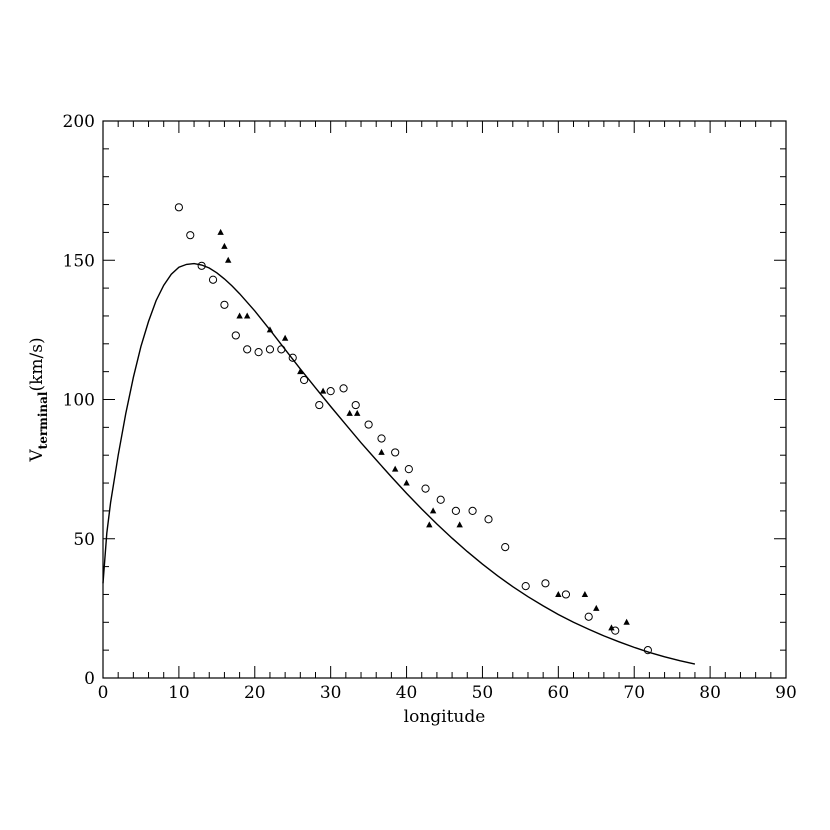 This screenshot has height=830, width=830. Describe the element at coordinates (79, 261) in the screenshot. I see `y-tick-label: 150` at that location.